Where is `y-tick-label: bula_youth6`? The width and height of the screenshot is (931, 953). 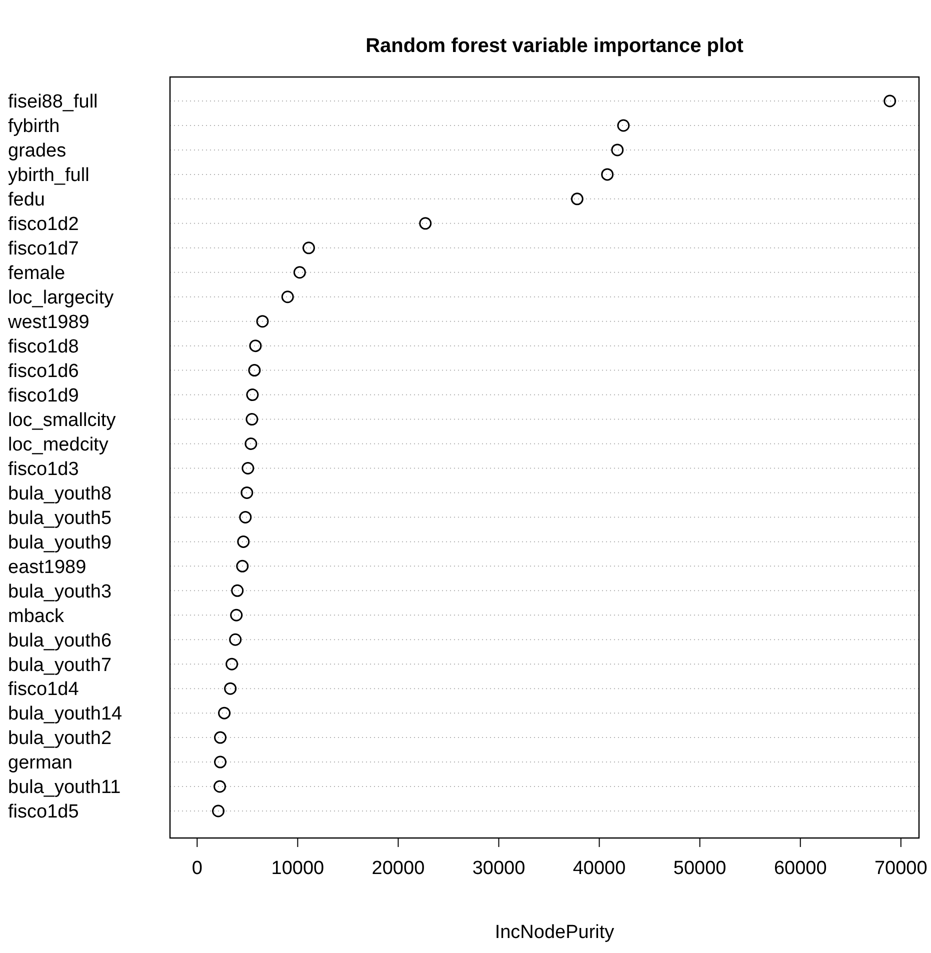 y-tick-label: bula_youth6 is located at coordinates (60, 641).